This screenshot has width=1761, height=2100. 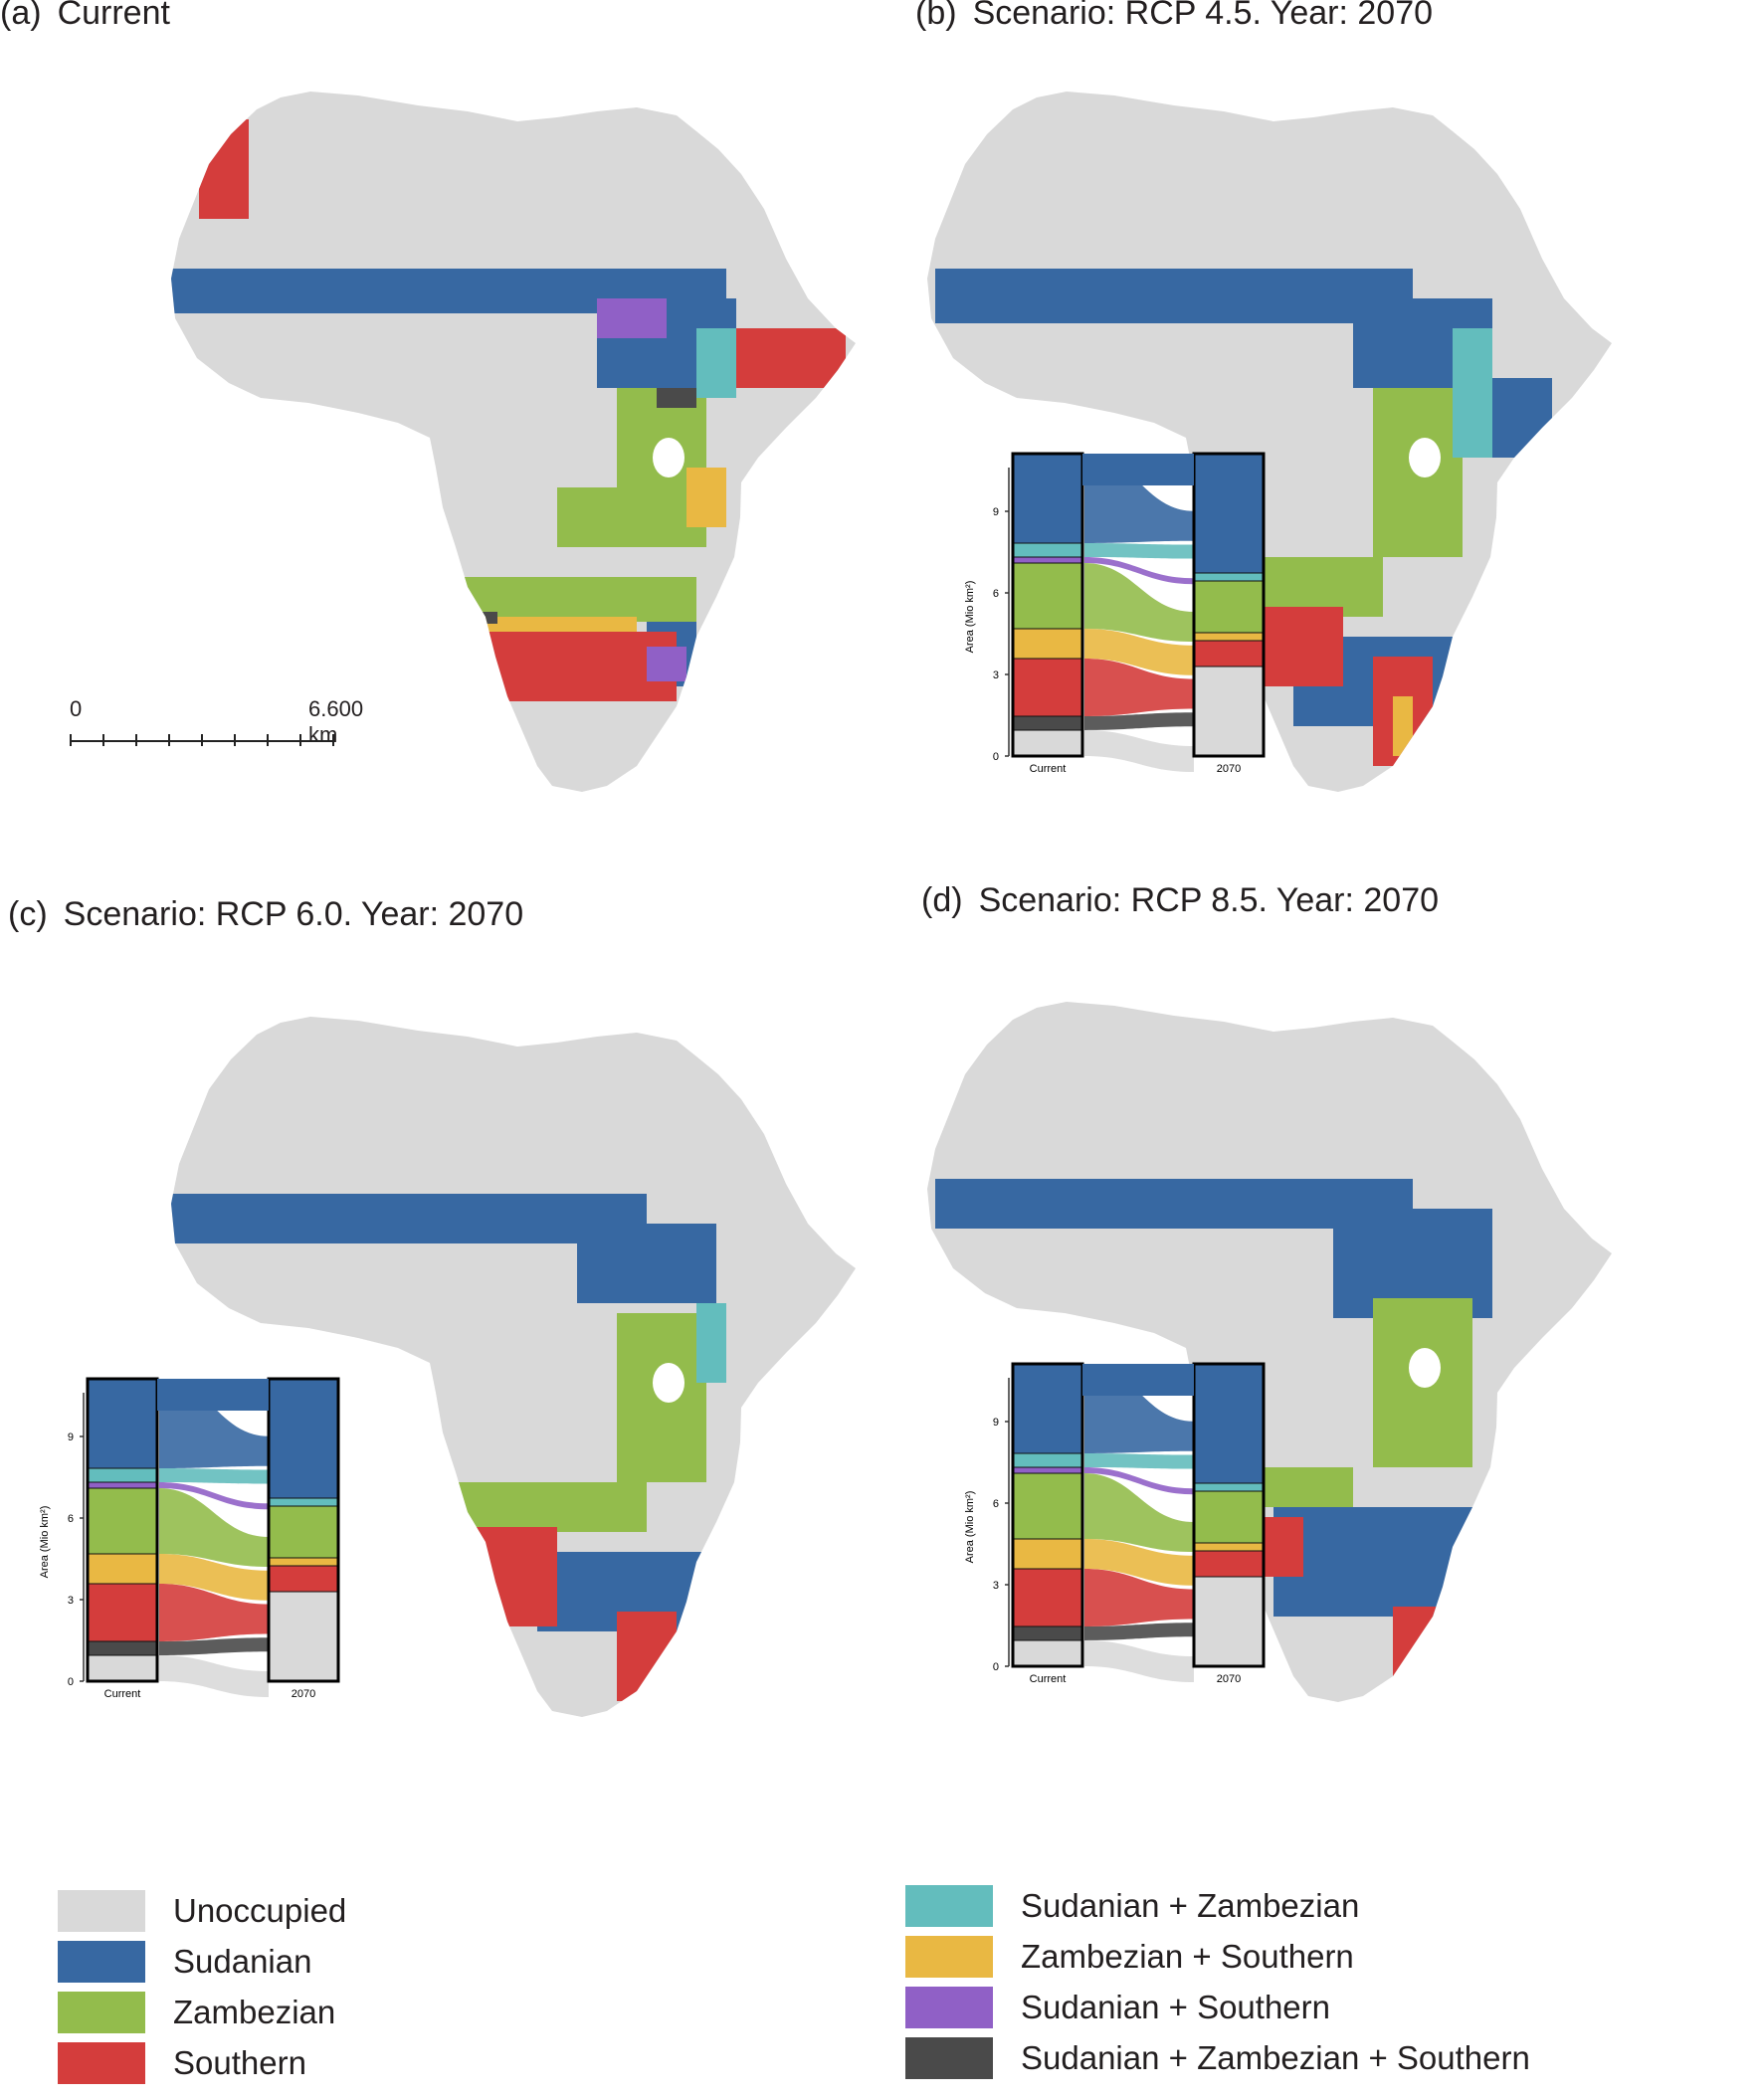 What do you see at coordinates (1403, 726) in the screenshot?
I see `region-zambezian-southern` at bounding box center [1403, 726].